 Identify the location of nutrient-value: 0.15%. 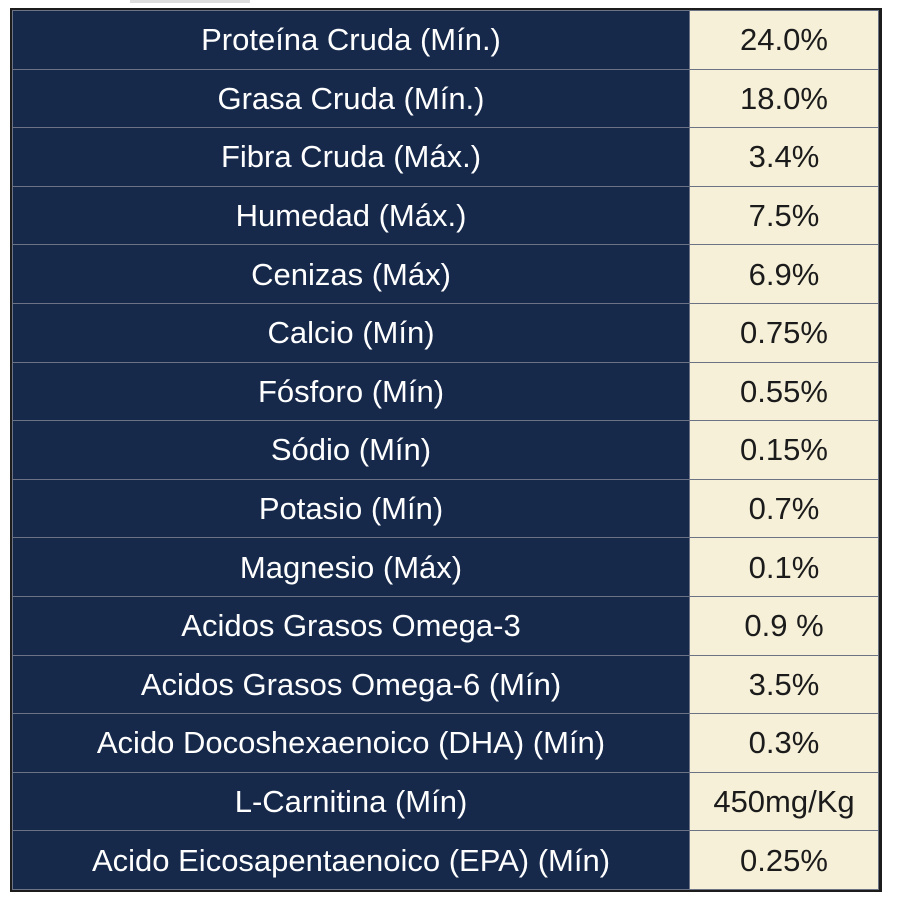
(784, 450).